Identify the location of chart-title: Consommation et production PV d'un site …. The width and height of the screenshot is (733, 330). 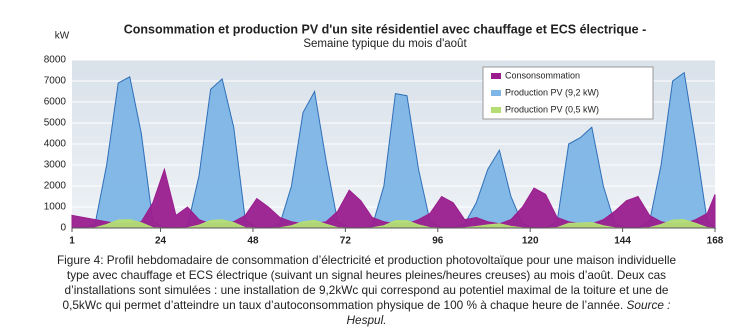
(385, 29).